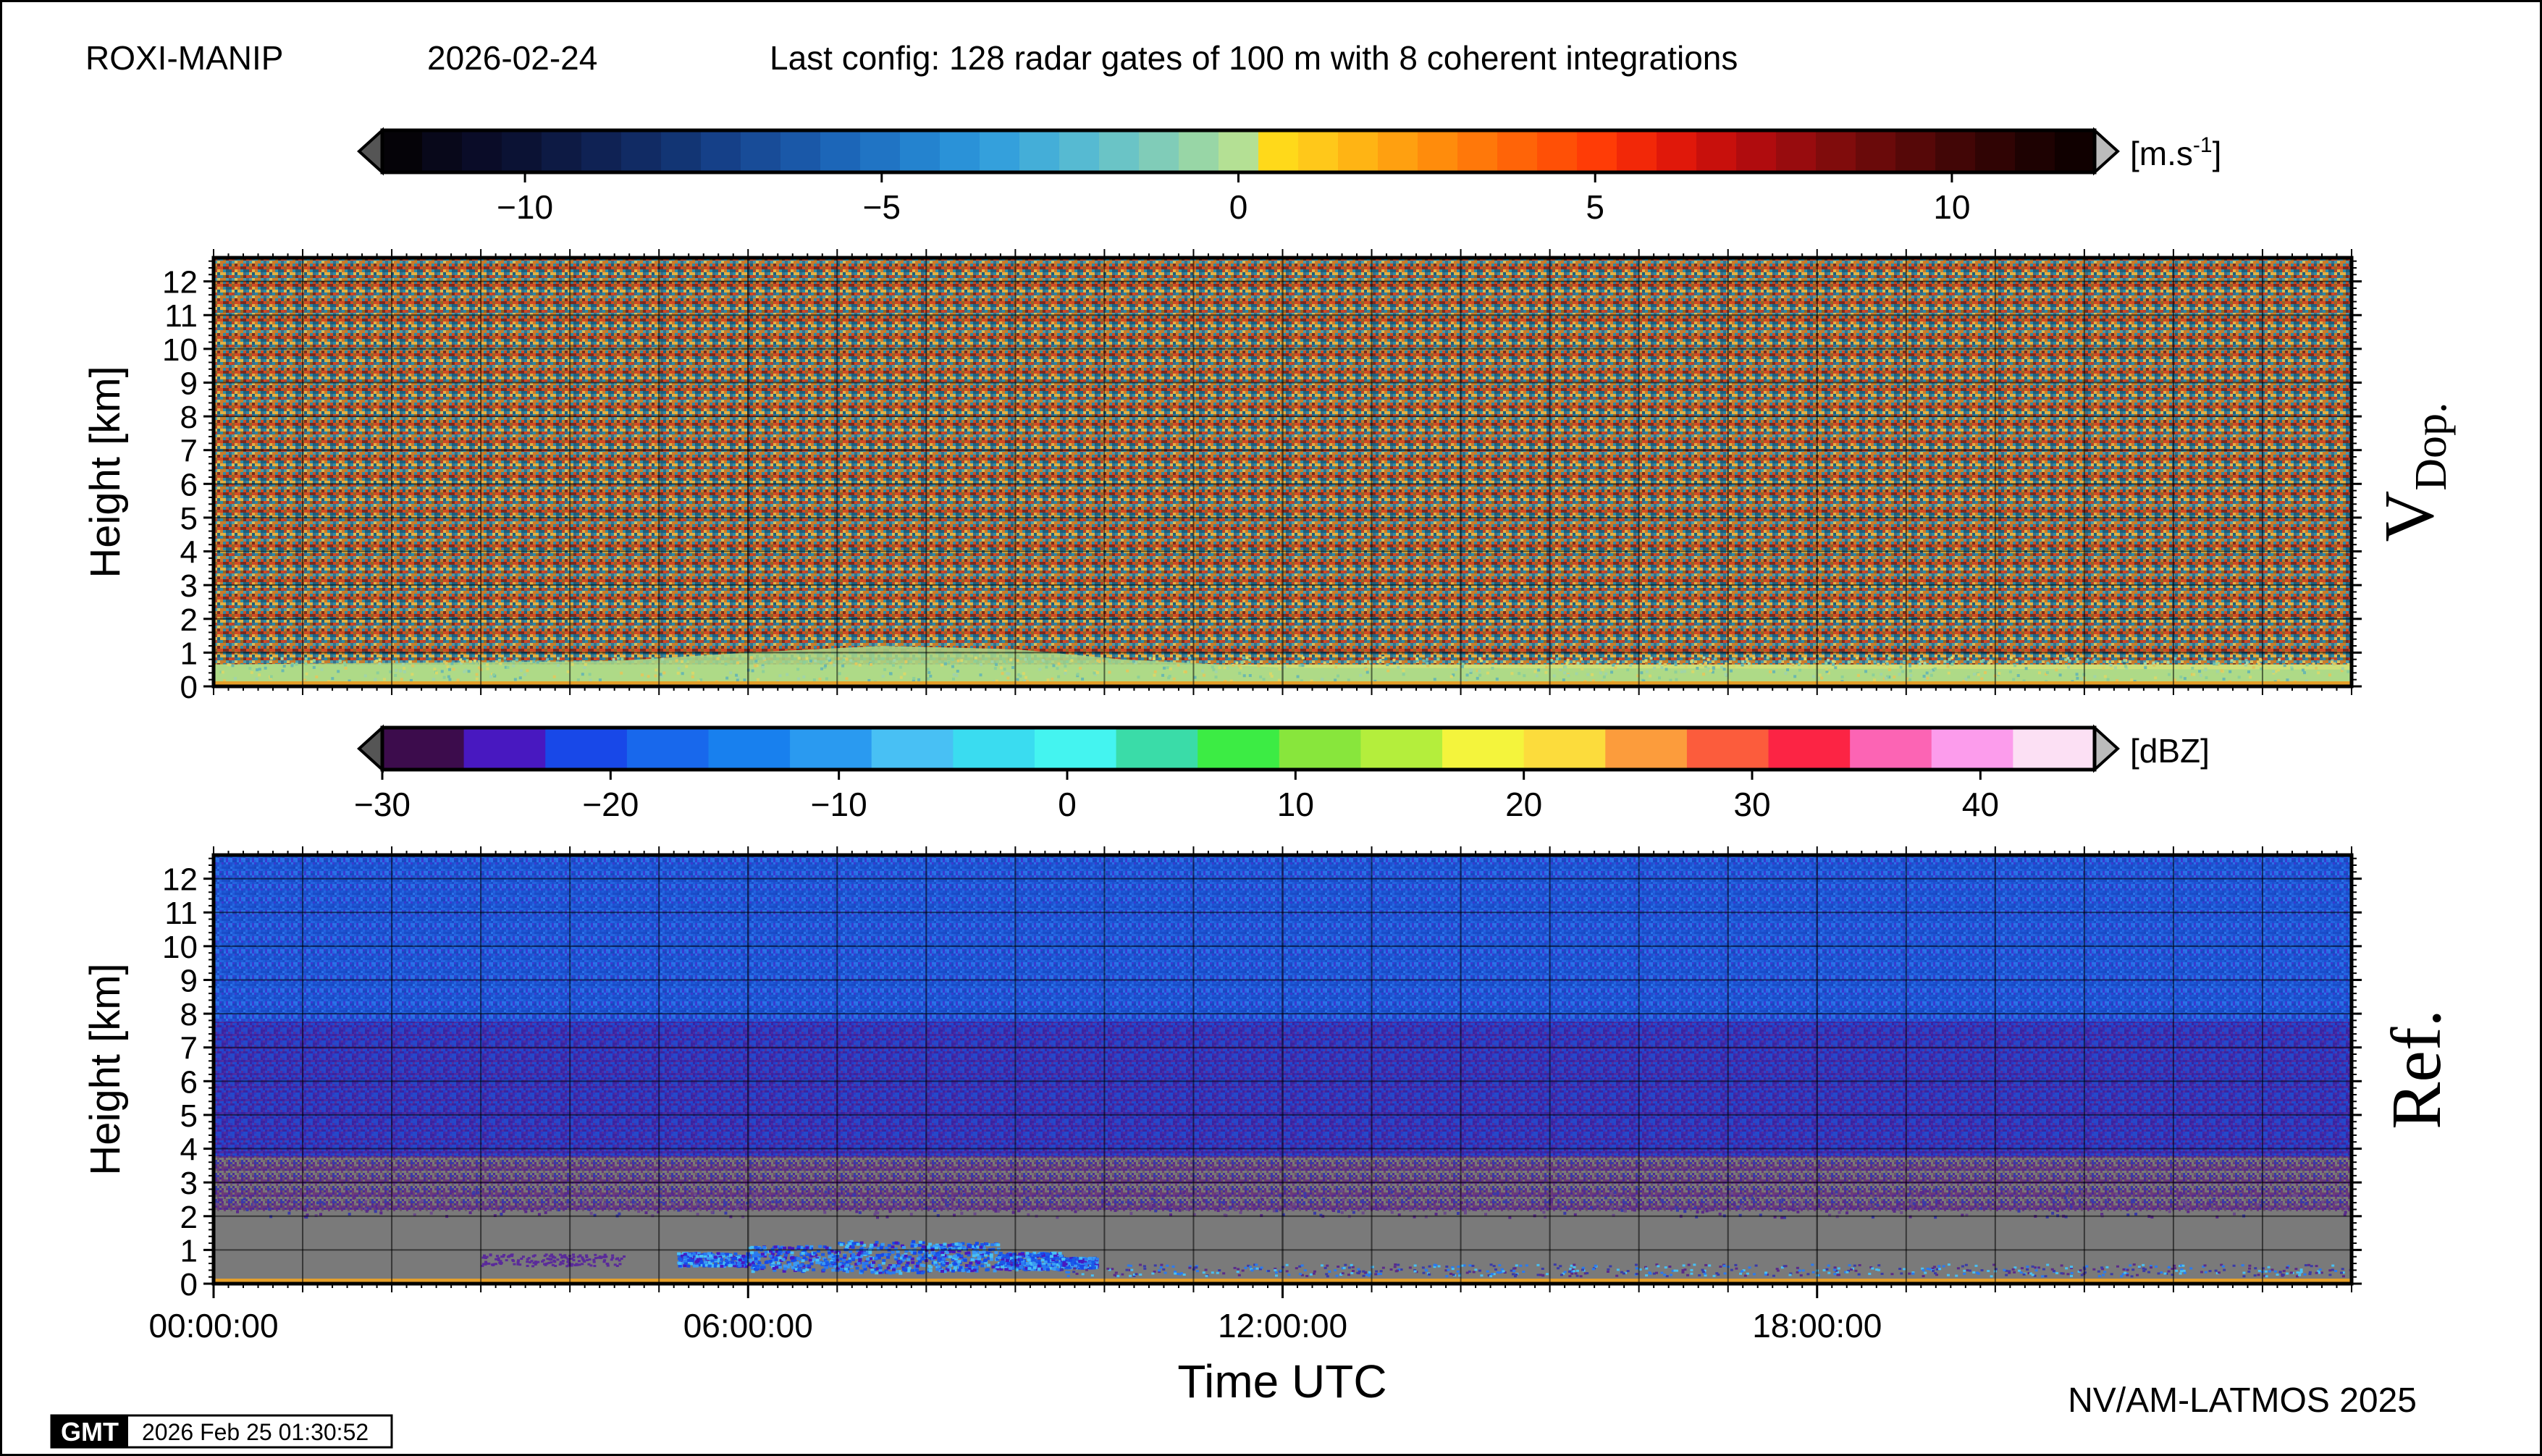 This screenshot has height=1456, width=2542. Describe the element at coordinates (2170, 751) in the screenshot. I see `ref-colorbar-unit: [dBZ]` at that location.